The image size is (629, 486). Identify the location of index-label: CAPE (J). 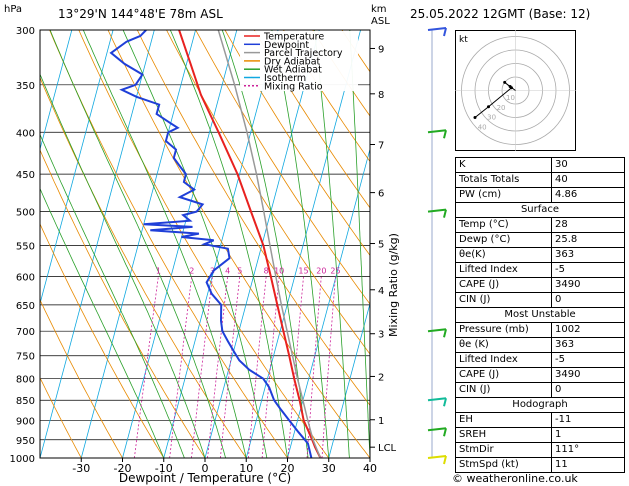
(503, 375).